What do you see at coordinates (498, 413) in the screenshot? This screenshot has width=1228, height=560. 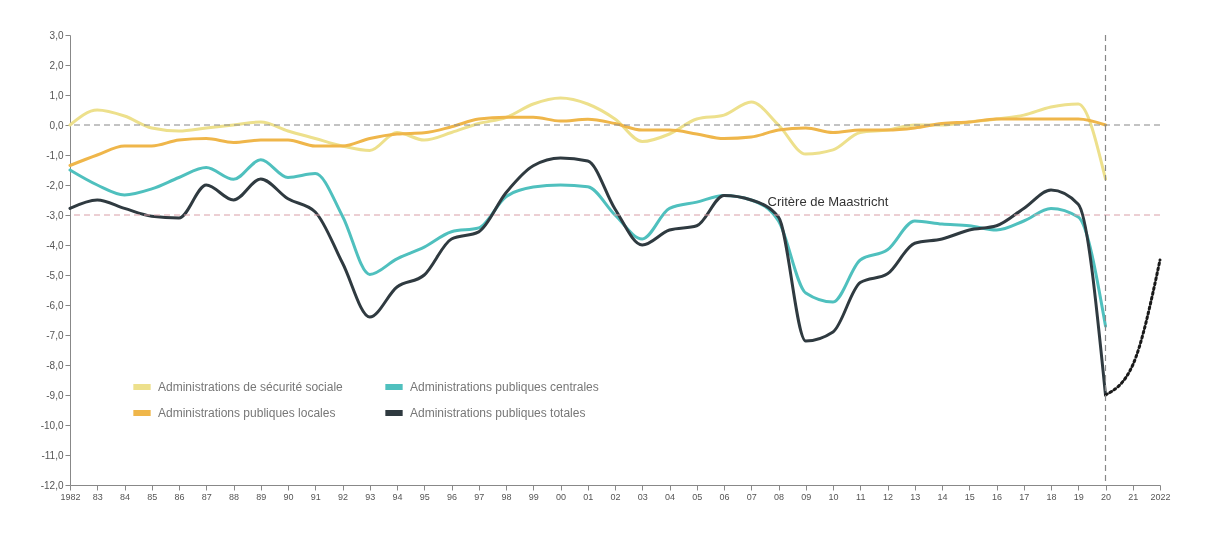 I see `legend-label: Administrations publiques totales` at bounding box center [498, 413].